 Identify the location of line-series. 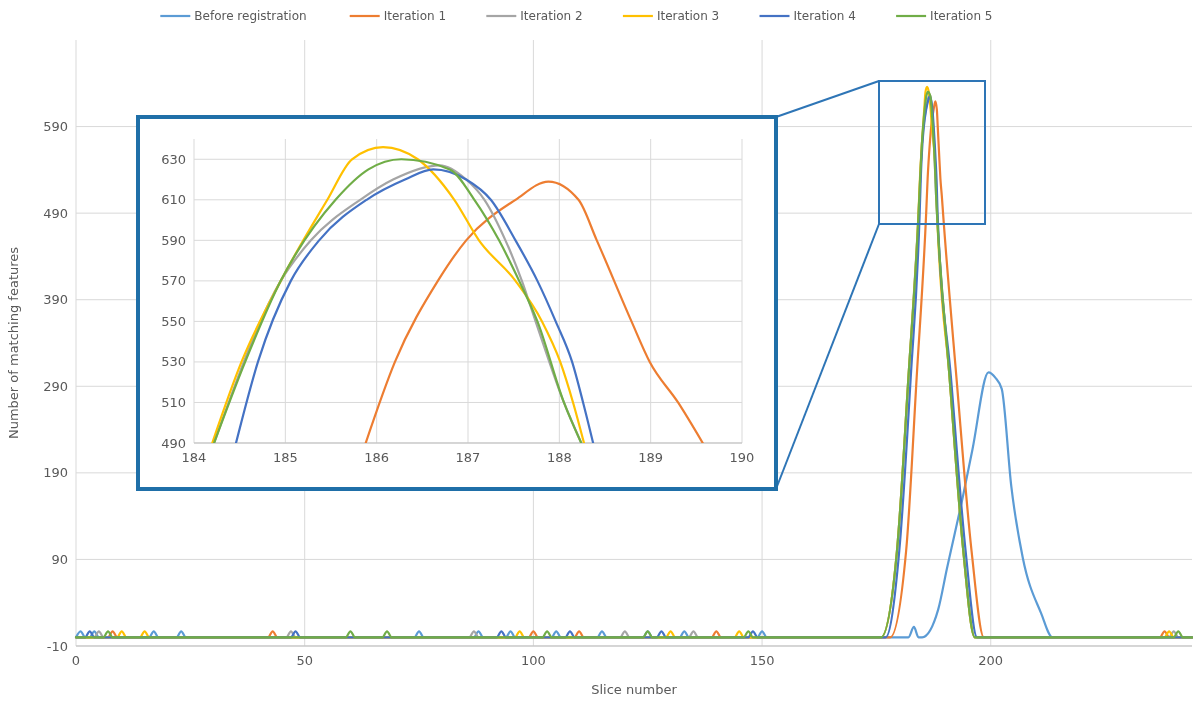
(534, 311).